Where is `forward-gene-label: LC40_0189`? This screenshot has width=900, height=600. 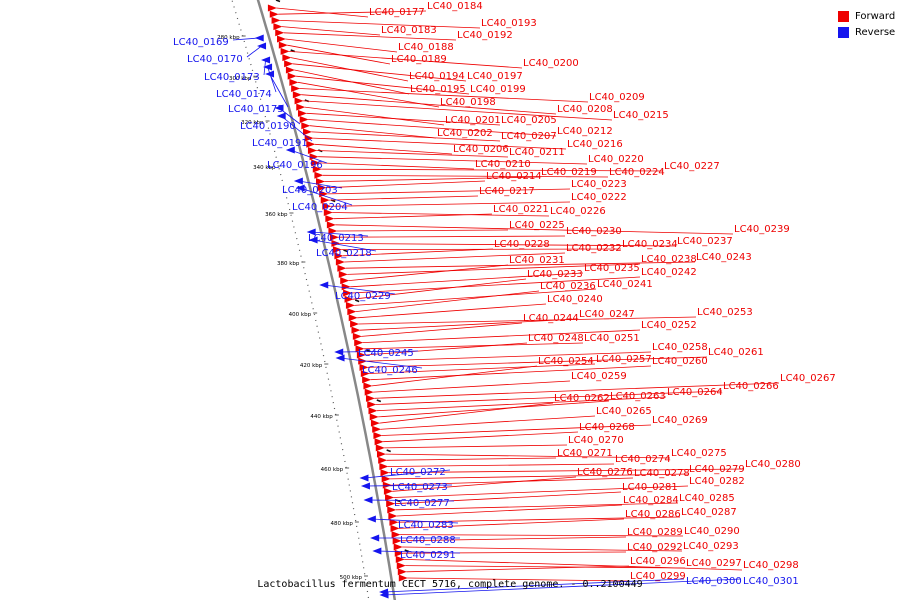
forward-gene-label: LC40_0189 is located at coordinates (419, 59).